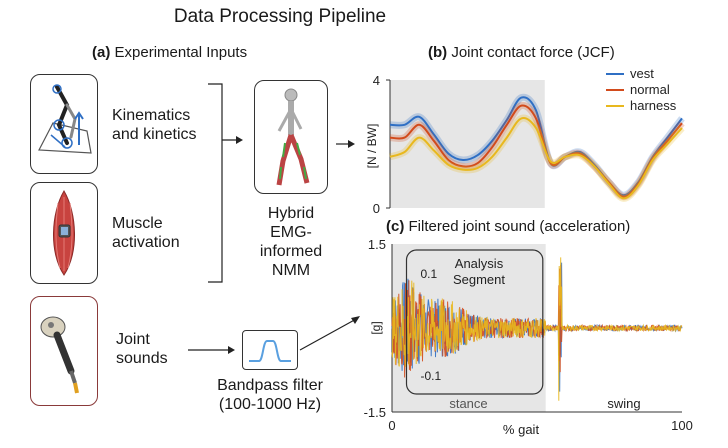 This screenshot has width=728, height=448. Describe the element at coordinates (682, 425) in the screenshot. I see `x-tick-label: 100` at that location.